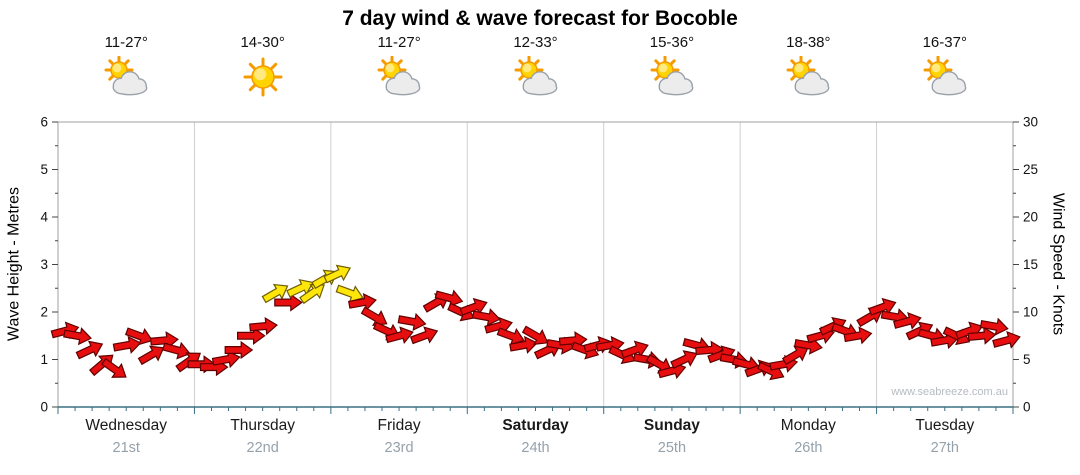  I want to click on y-right-tick-label: 0, so click(1027, 407).